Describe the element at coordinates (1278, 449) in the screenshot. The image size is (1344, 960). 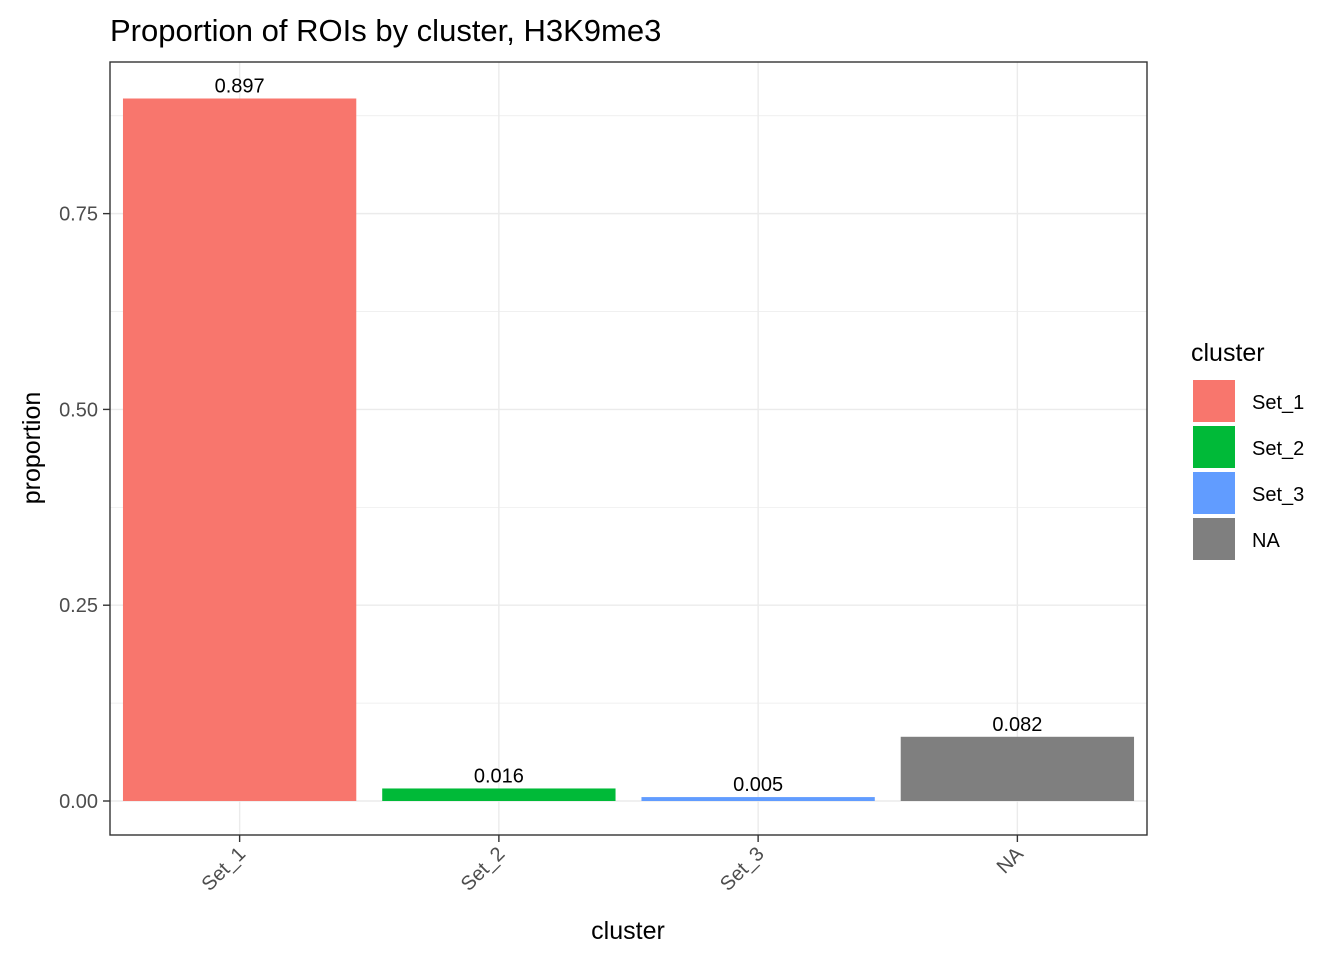
I see `legend-label: Set_2` at that location.